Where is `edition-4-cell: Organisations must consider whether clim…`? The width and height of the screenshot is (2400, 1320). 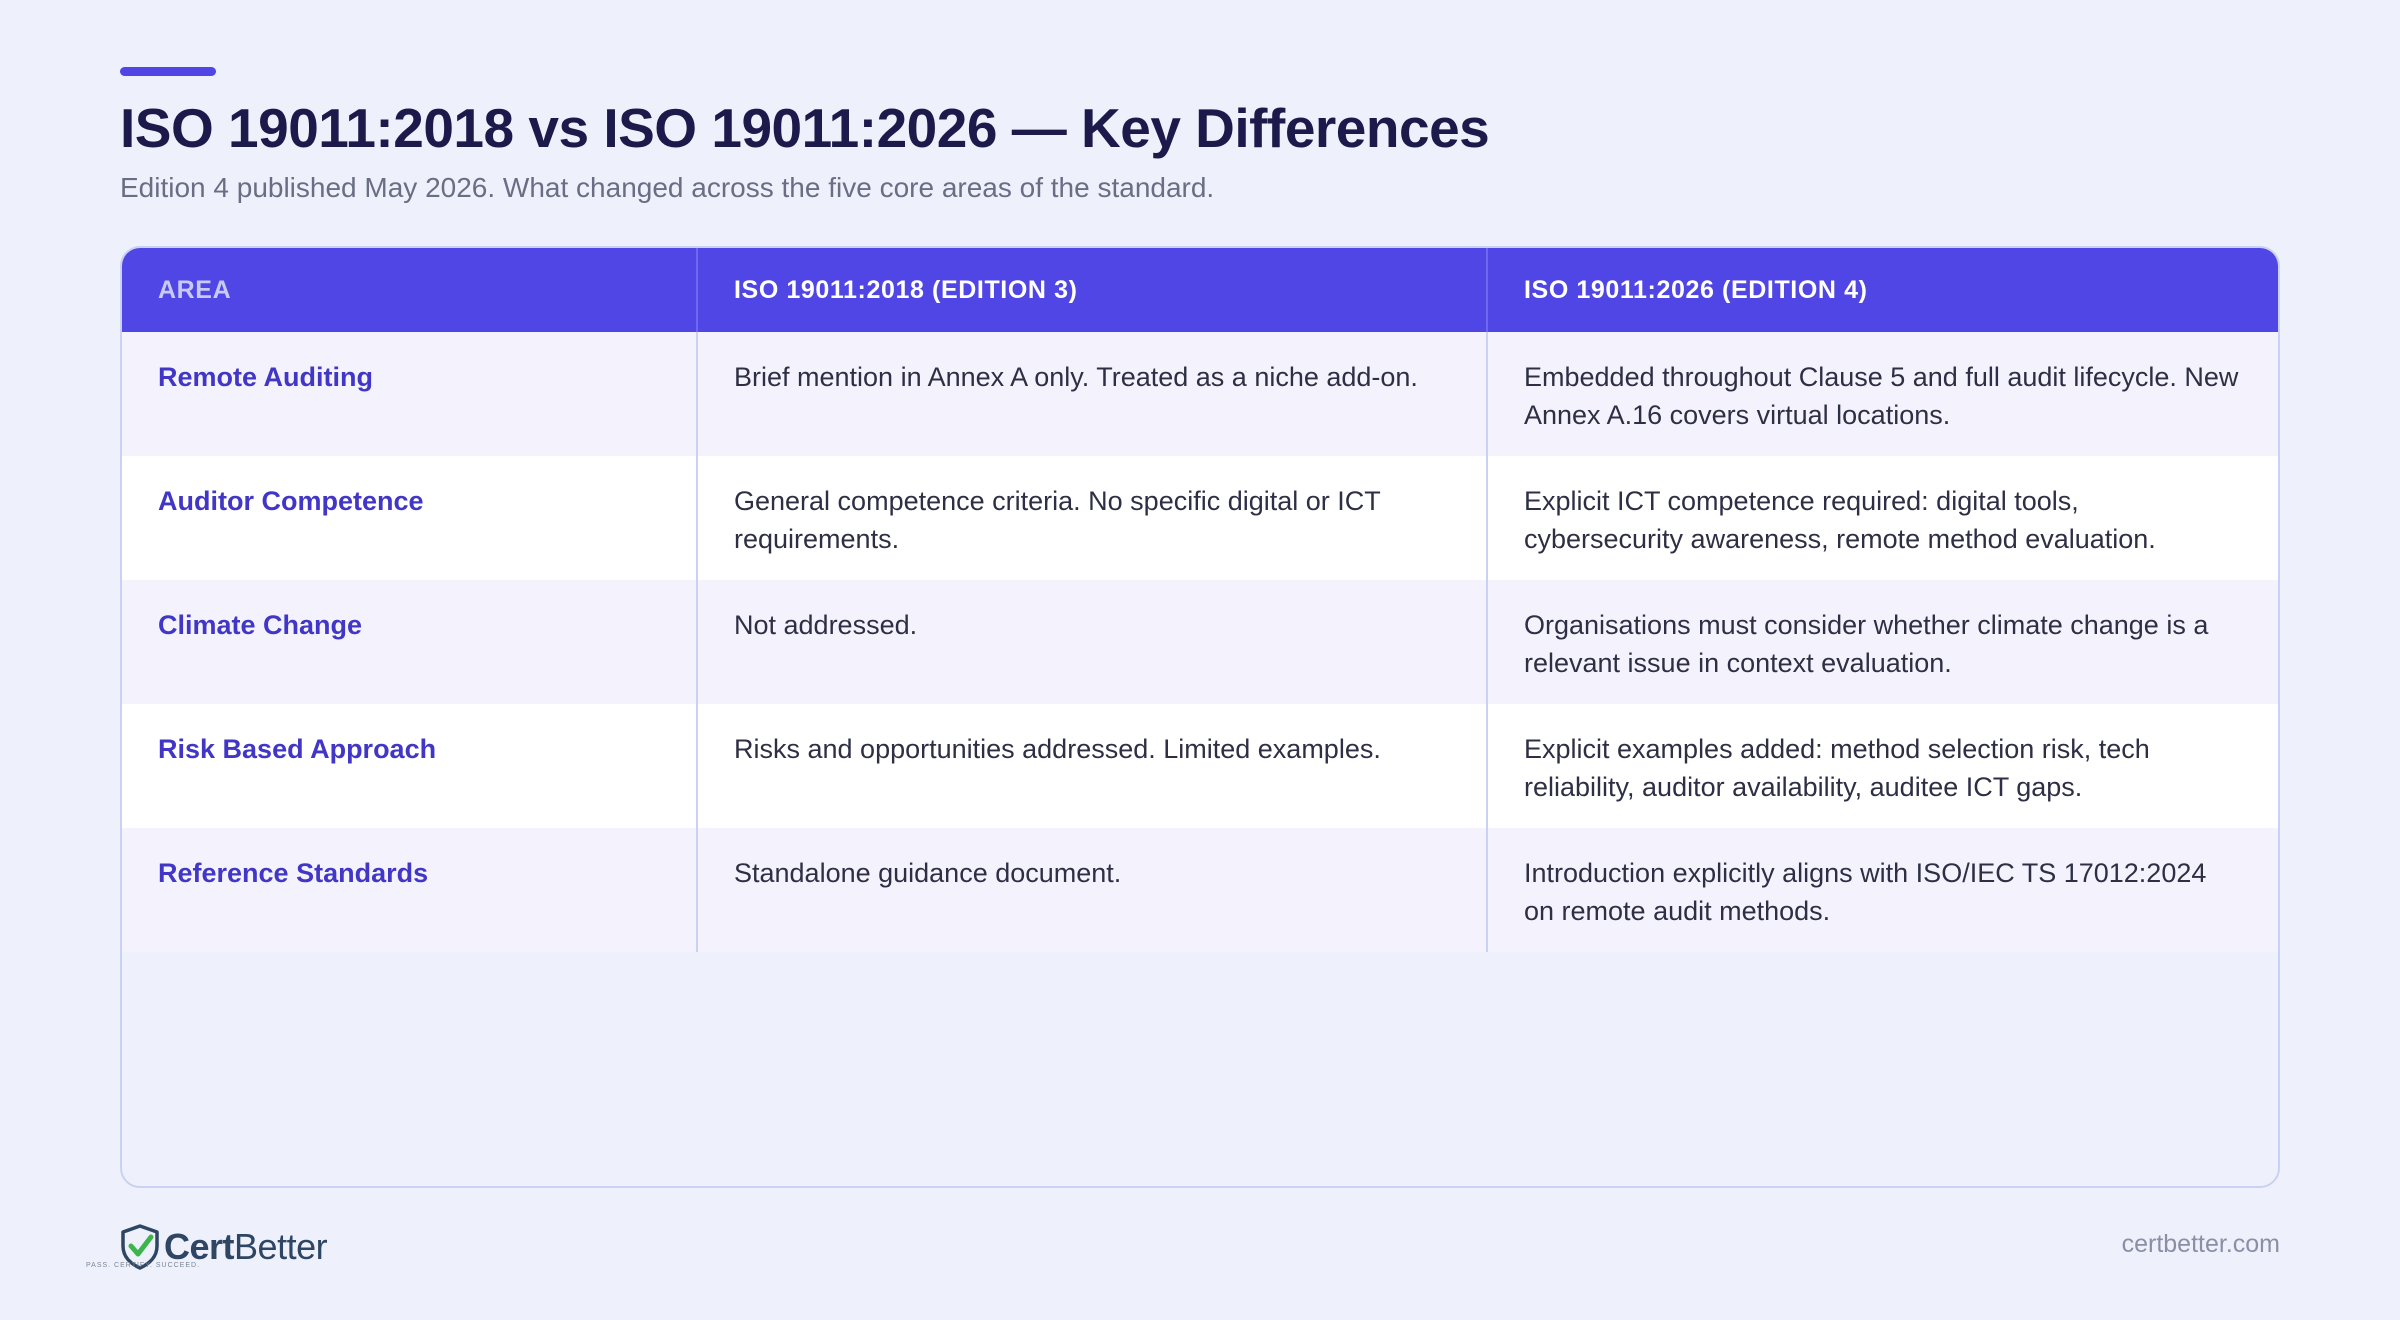 edition-4-cell: Organisations must consider whether clim… is located at coordinates (1866, 644).